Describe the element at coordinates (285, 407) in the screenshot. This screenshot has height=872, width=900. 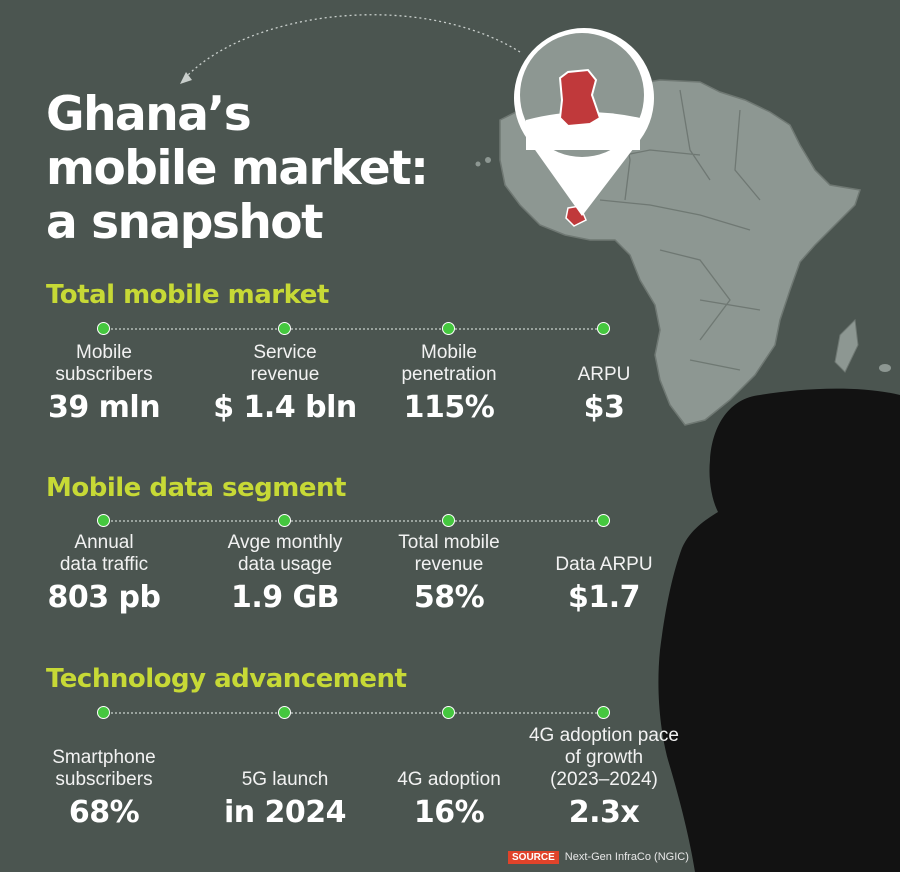
I see `stat-value: $ 1.4 bln` at that location.